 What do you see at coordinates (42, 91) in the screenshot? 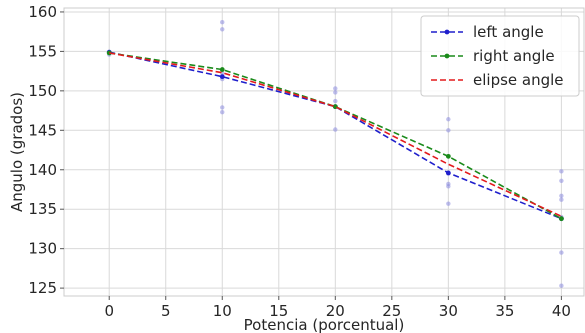
I see `y-tick-label: 150` at bounding box center [42, 91].